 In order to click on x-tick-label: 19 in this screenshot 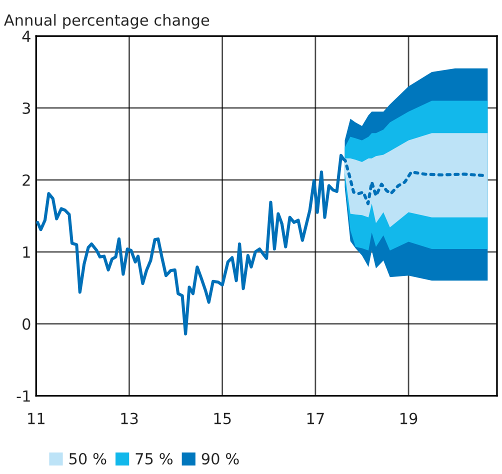, I will do `click(409, 418)`.